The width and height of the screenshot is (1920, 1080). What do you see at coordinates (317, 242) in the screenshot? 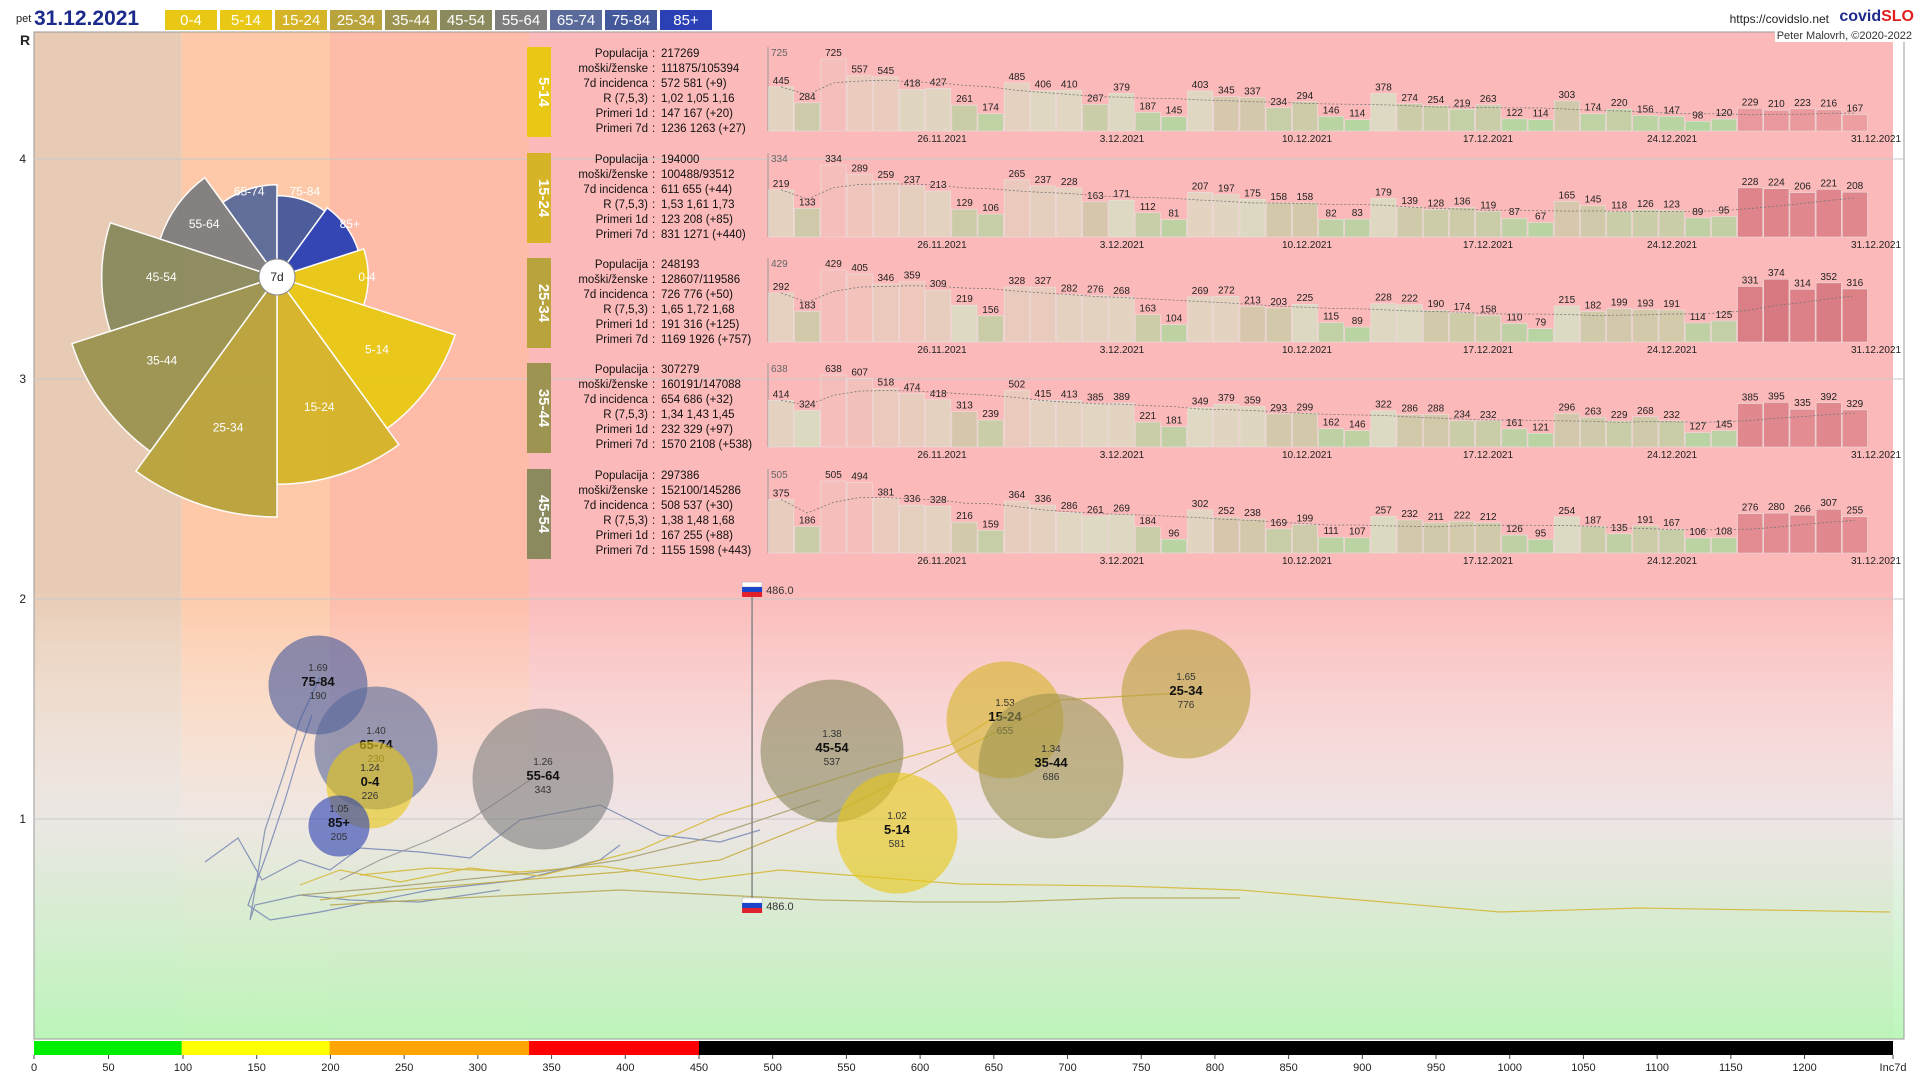
I see `rose-wedge` at bounding box center [317, 242].